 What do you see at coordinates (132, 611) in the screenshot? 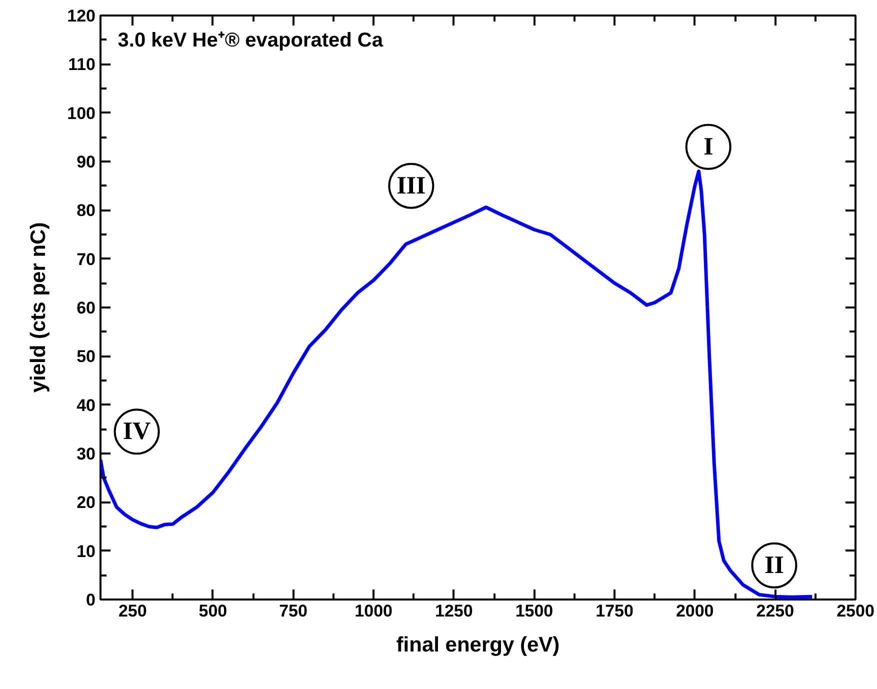
I see `x-tick-label: 250` at bounding box center [132, 611].